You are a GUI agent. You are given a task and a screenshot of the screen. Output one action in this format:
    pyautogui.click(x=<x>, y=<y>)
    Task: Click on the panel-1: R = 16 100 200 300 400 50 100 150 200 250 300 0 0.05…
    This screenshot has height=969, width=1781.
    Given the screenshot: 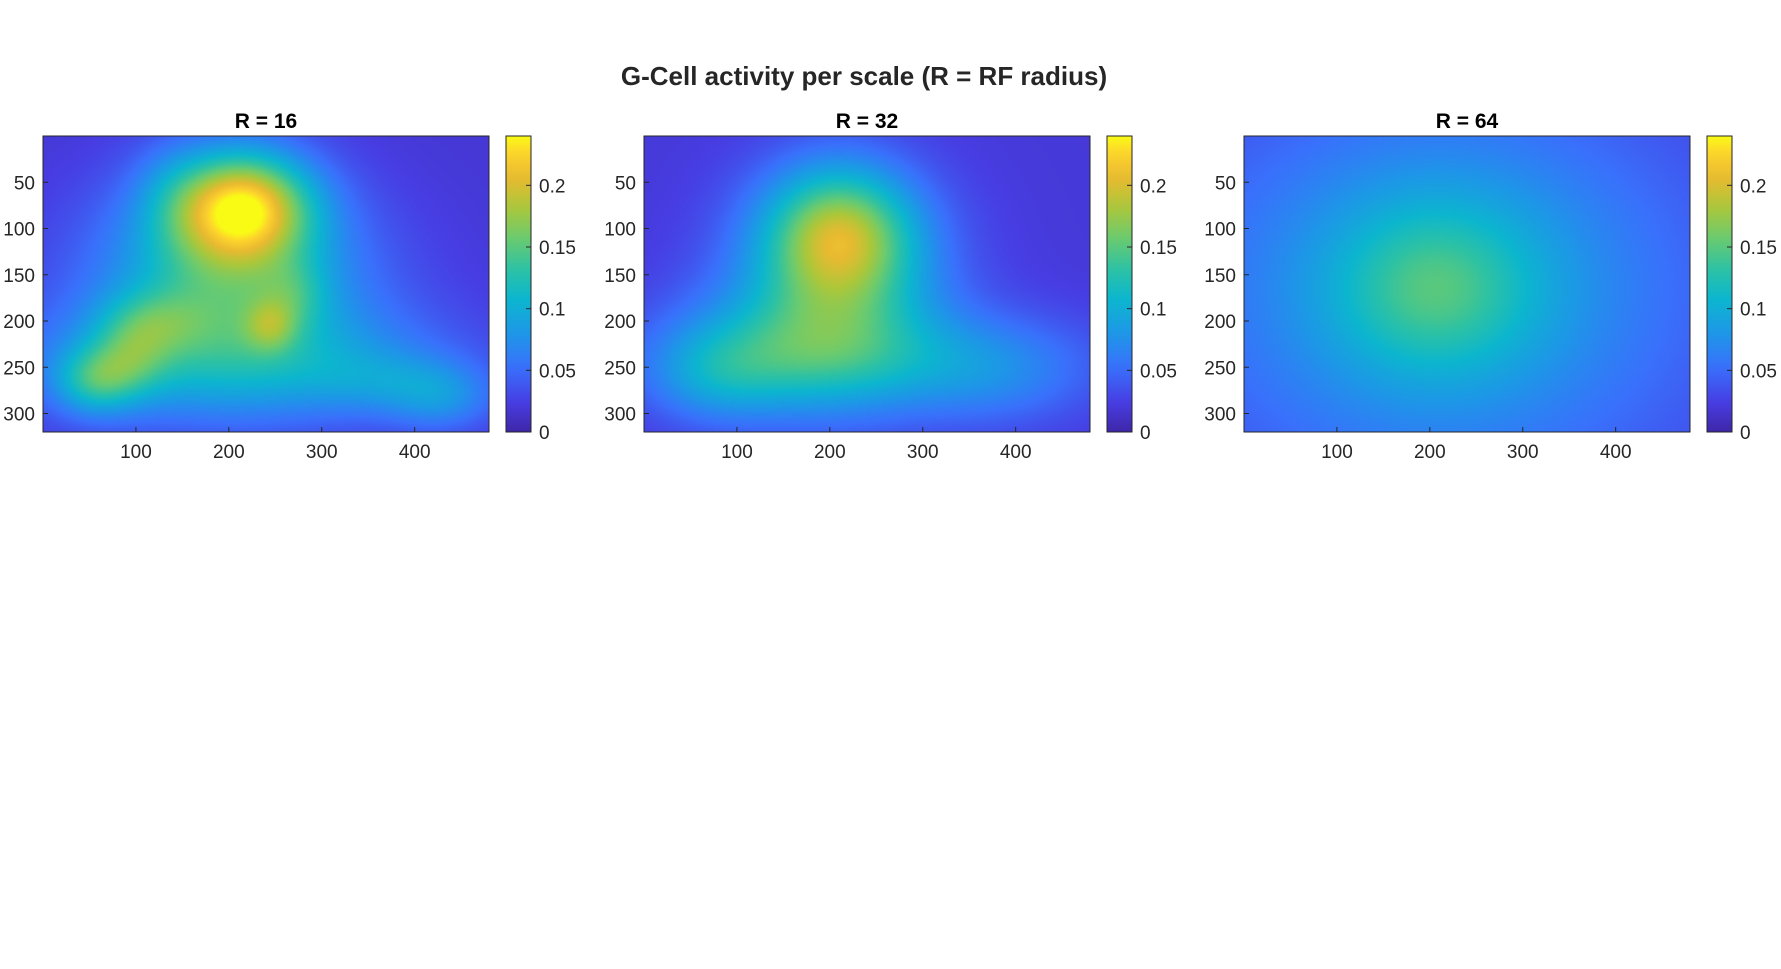 What is the action you would take?
    pyautogui.click(x=289, y=286)
    